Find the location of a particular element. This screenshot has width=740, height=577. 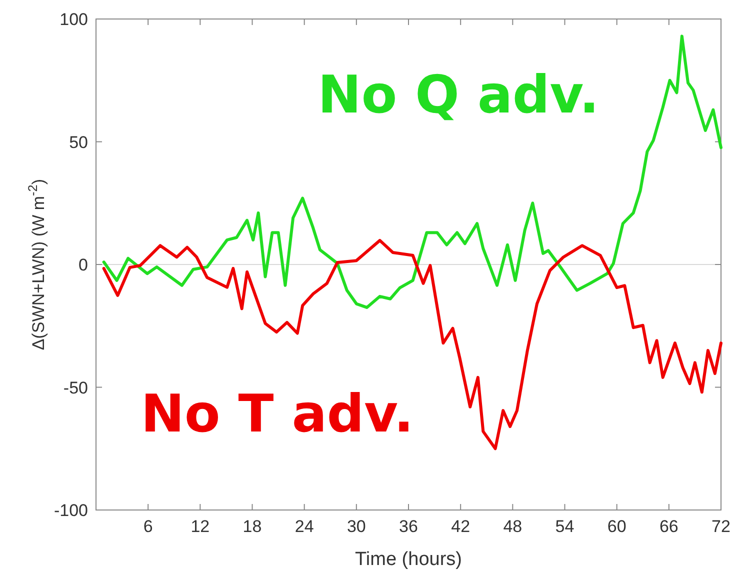

x-tick-label: 48 is located at coordinates (512, 526).